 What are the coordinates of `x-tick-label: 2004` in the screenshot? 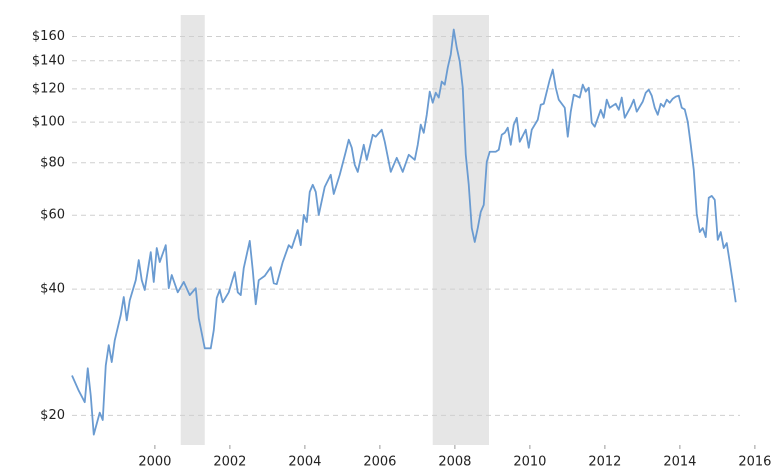 It's located at (304, 462).